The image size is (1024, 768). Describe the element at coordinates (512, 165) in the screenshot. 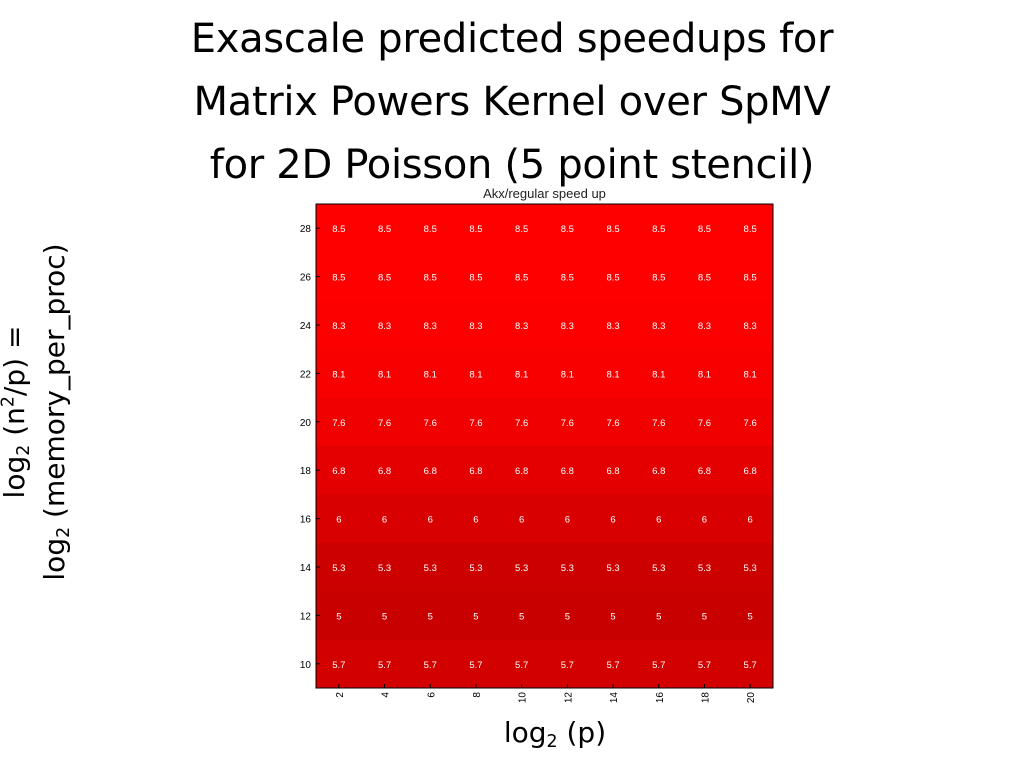

I see `title-line-3: for 2D Poisson (5 point stencil)` at that location.